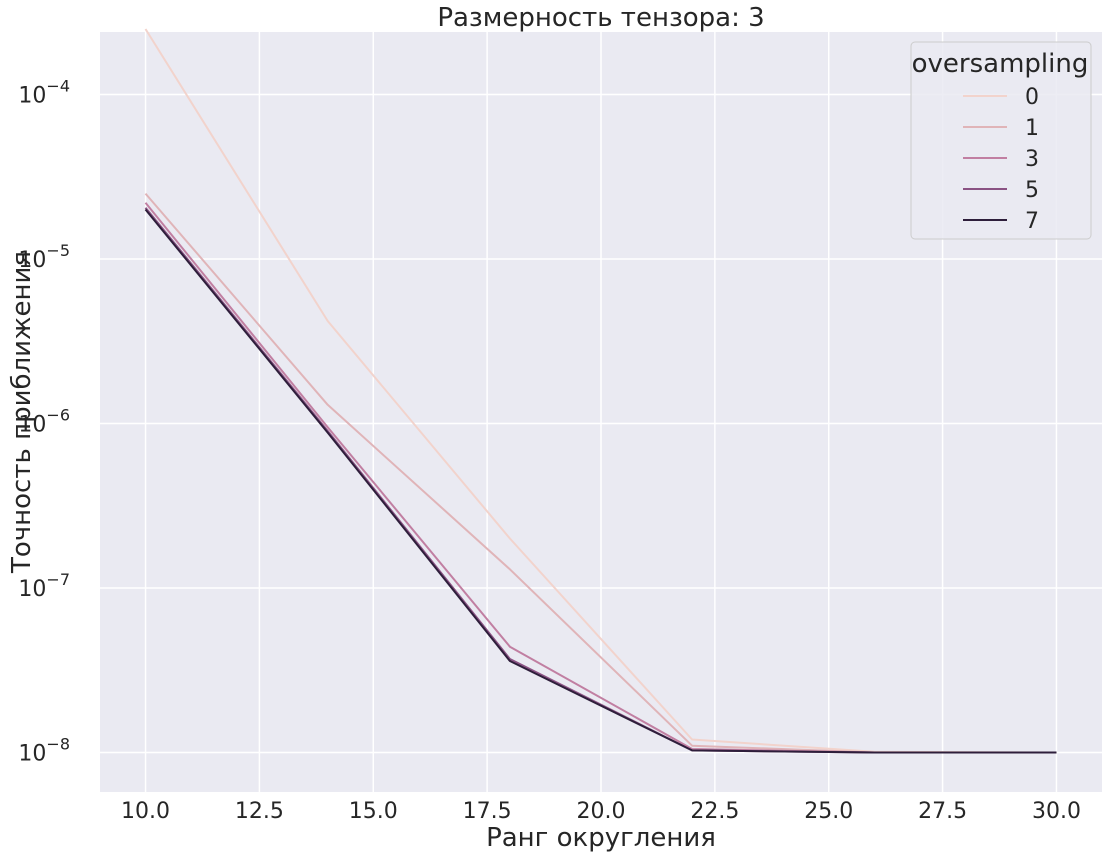 The width and height of the screenshot is (1109, 857). I want to click on x-tick-label: 12.5, so click(259, 811).